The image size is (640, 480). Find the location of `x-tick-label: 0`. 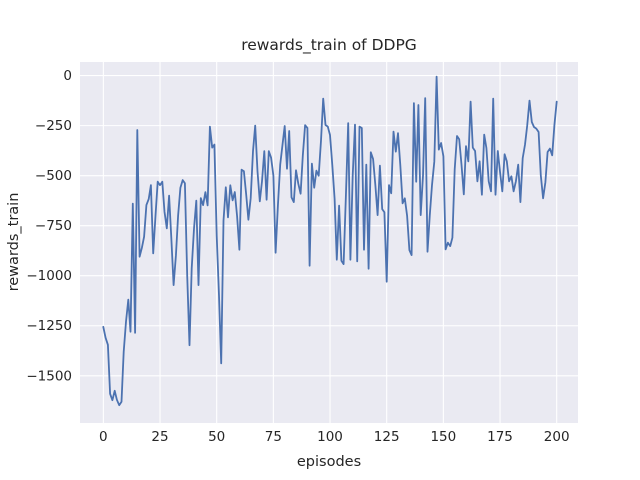

x-tick-label: 0 is located at coordinates (103, 437).